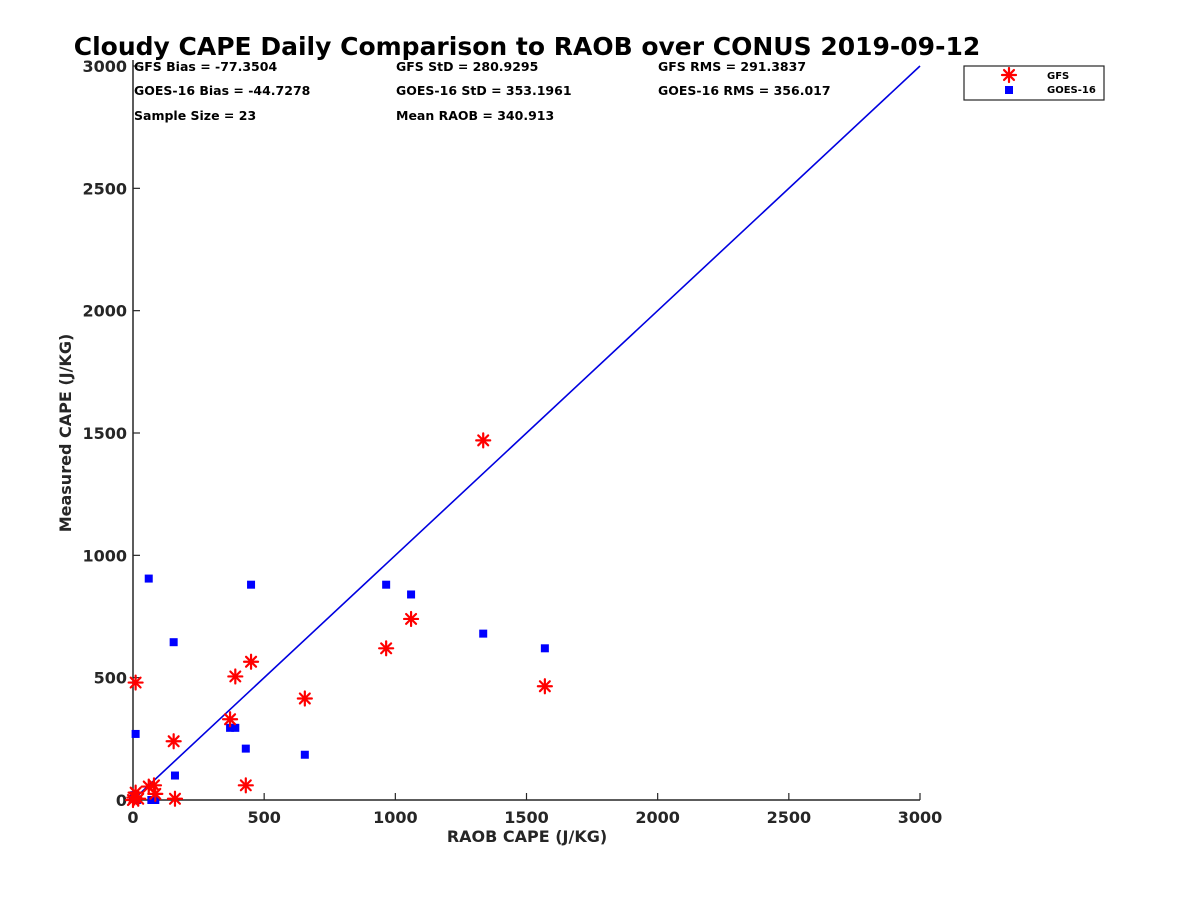  What do you see at coordinates (526, 817) in the screenshot?
I see `x-tick-label: 1500` at bounding box center [526, 817].